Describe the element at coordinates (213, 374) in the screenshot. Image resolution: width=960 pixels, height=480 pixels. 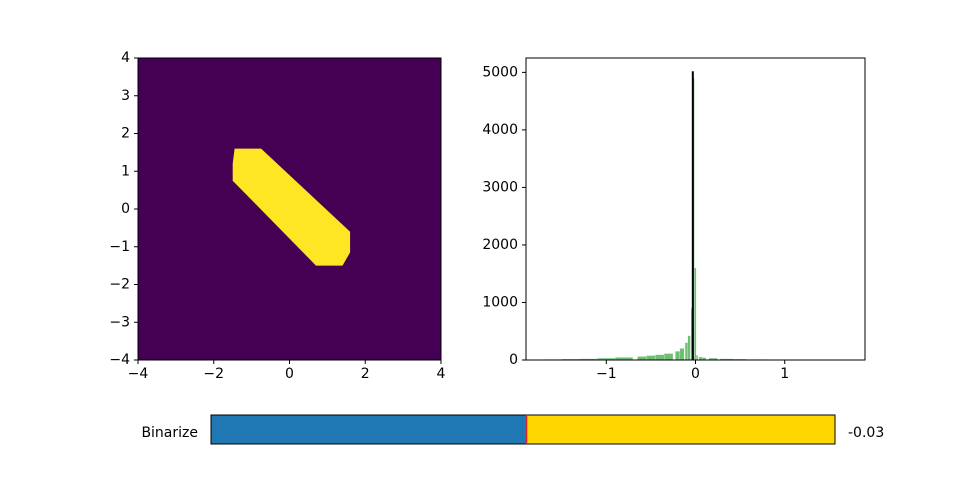
I see `x-tick-label: −2` at that location.